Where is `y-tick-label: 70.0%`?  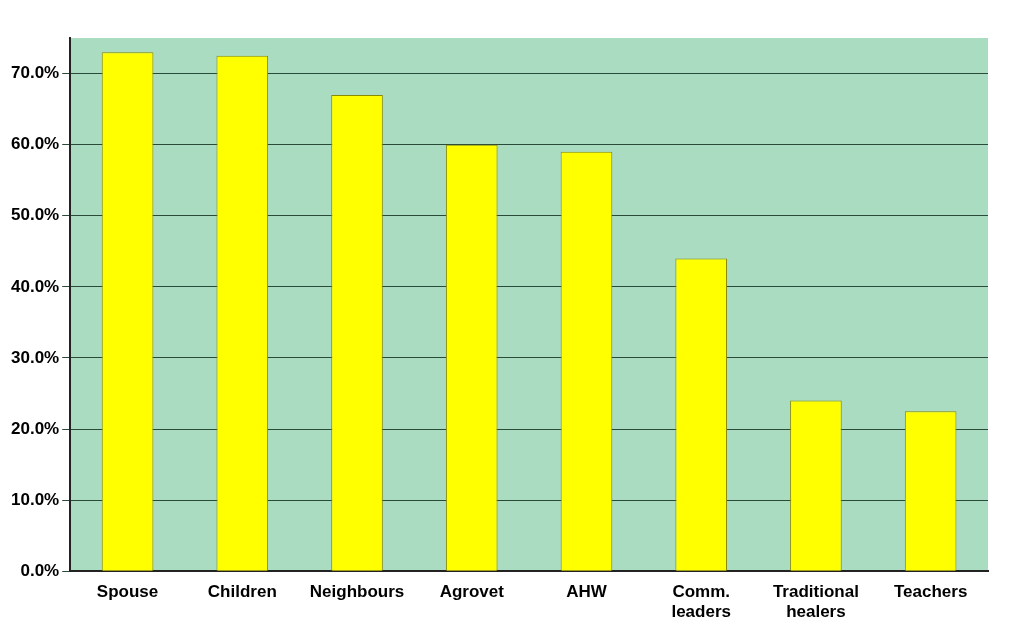 y-tick-label: 70.0% is located at coordinates (35, 73).